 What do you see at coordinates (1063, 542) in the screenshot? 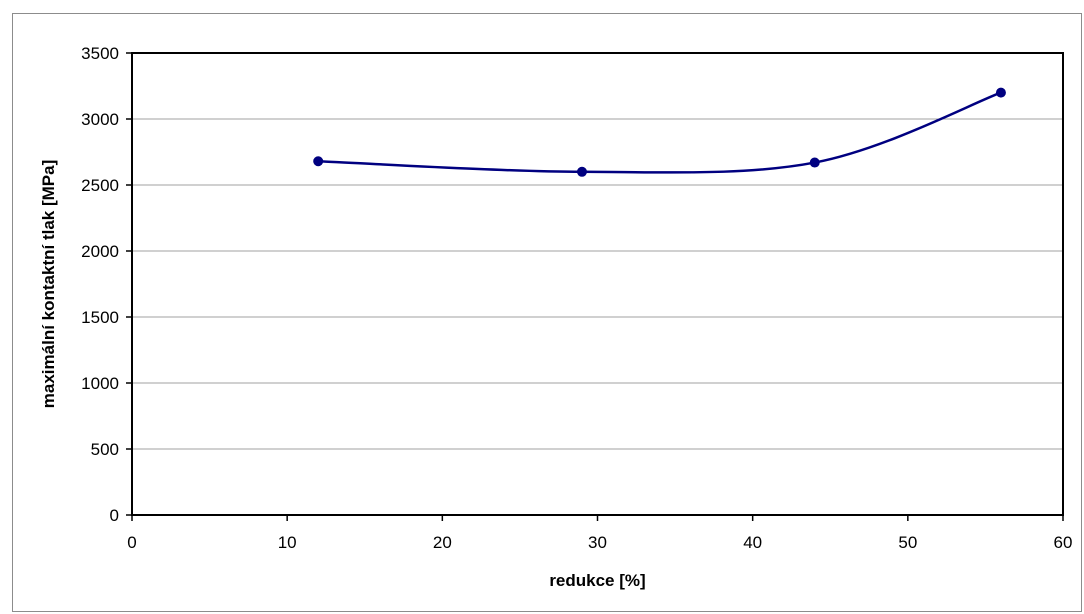
I see `x-tick-label: 60` at bounding box center [1063, 542].